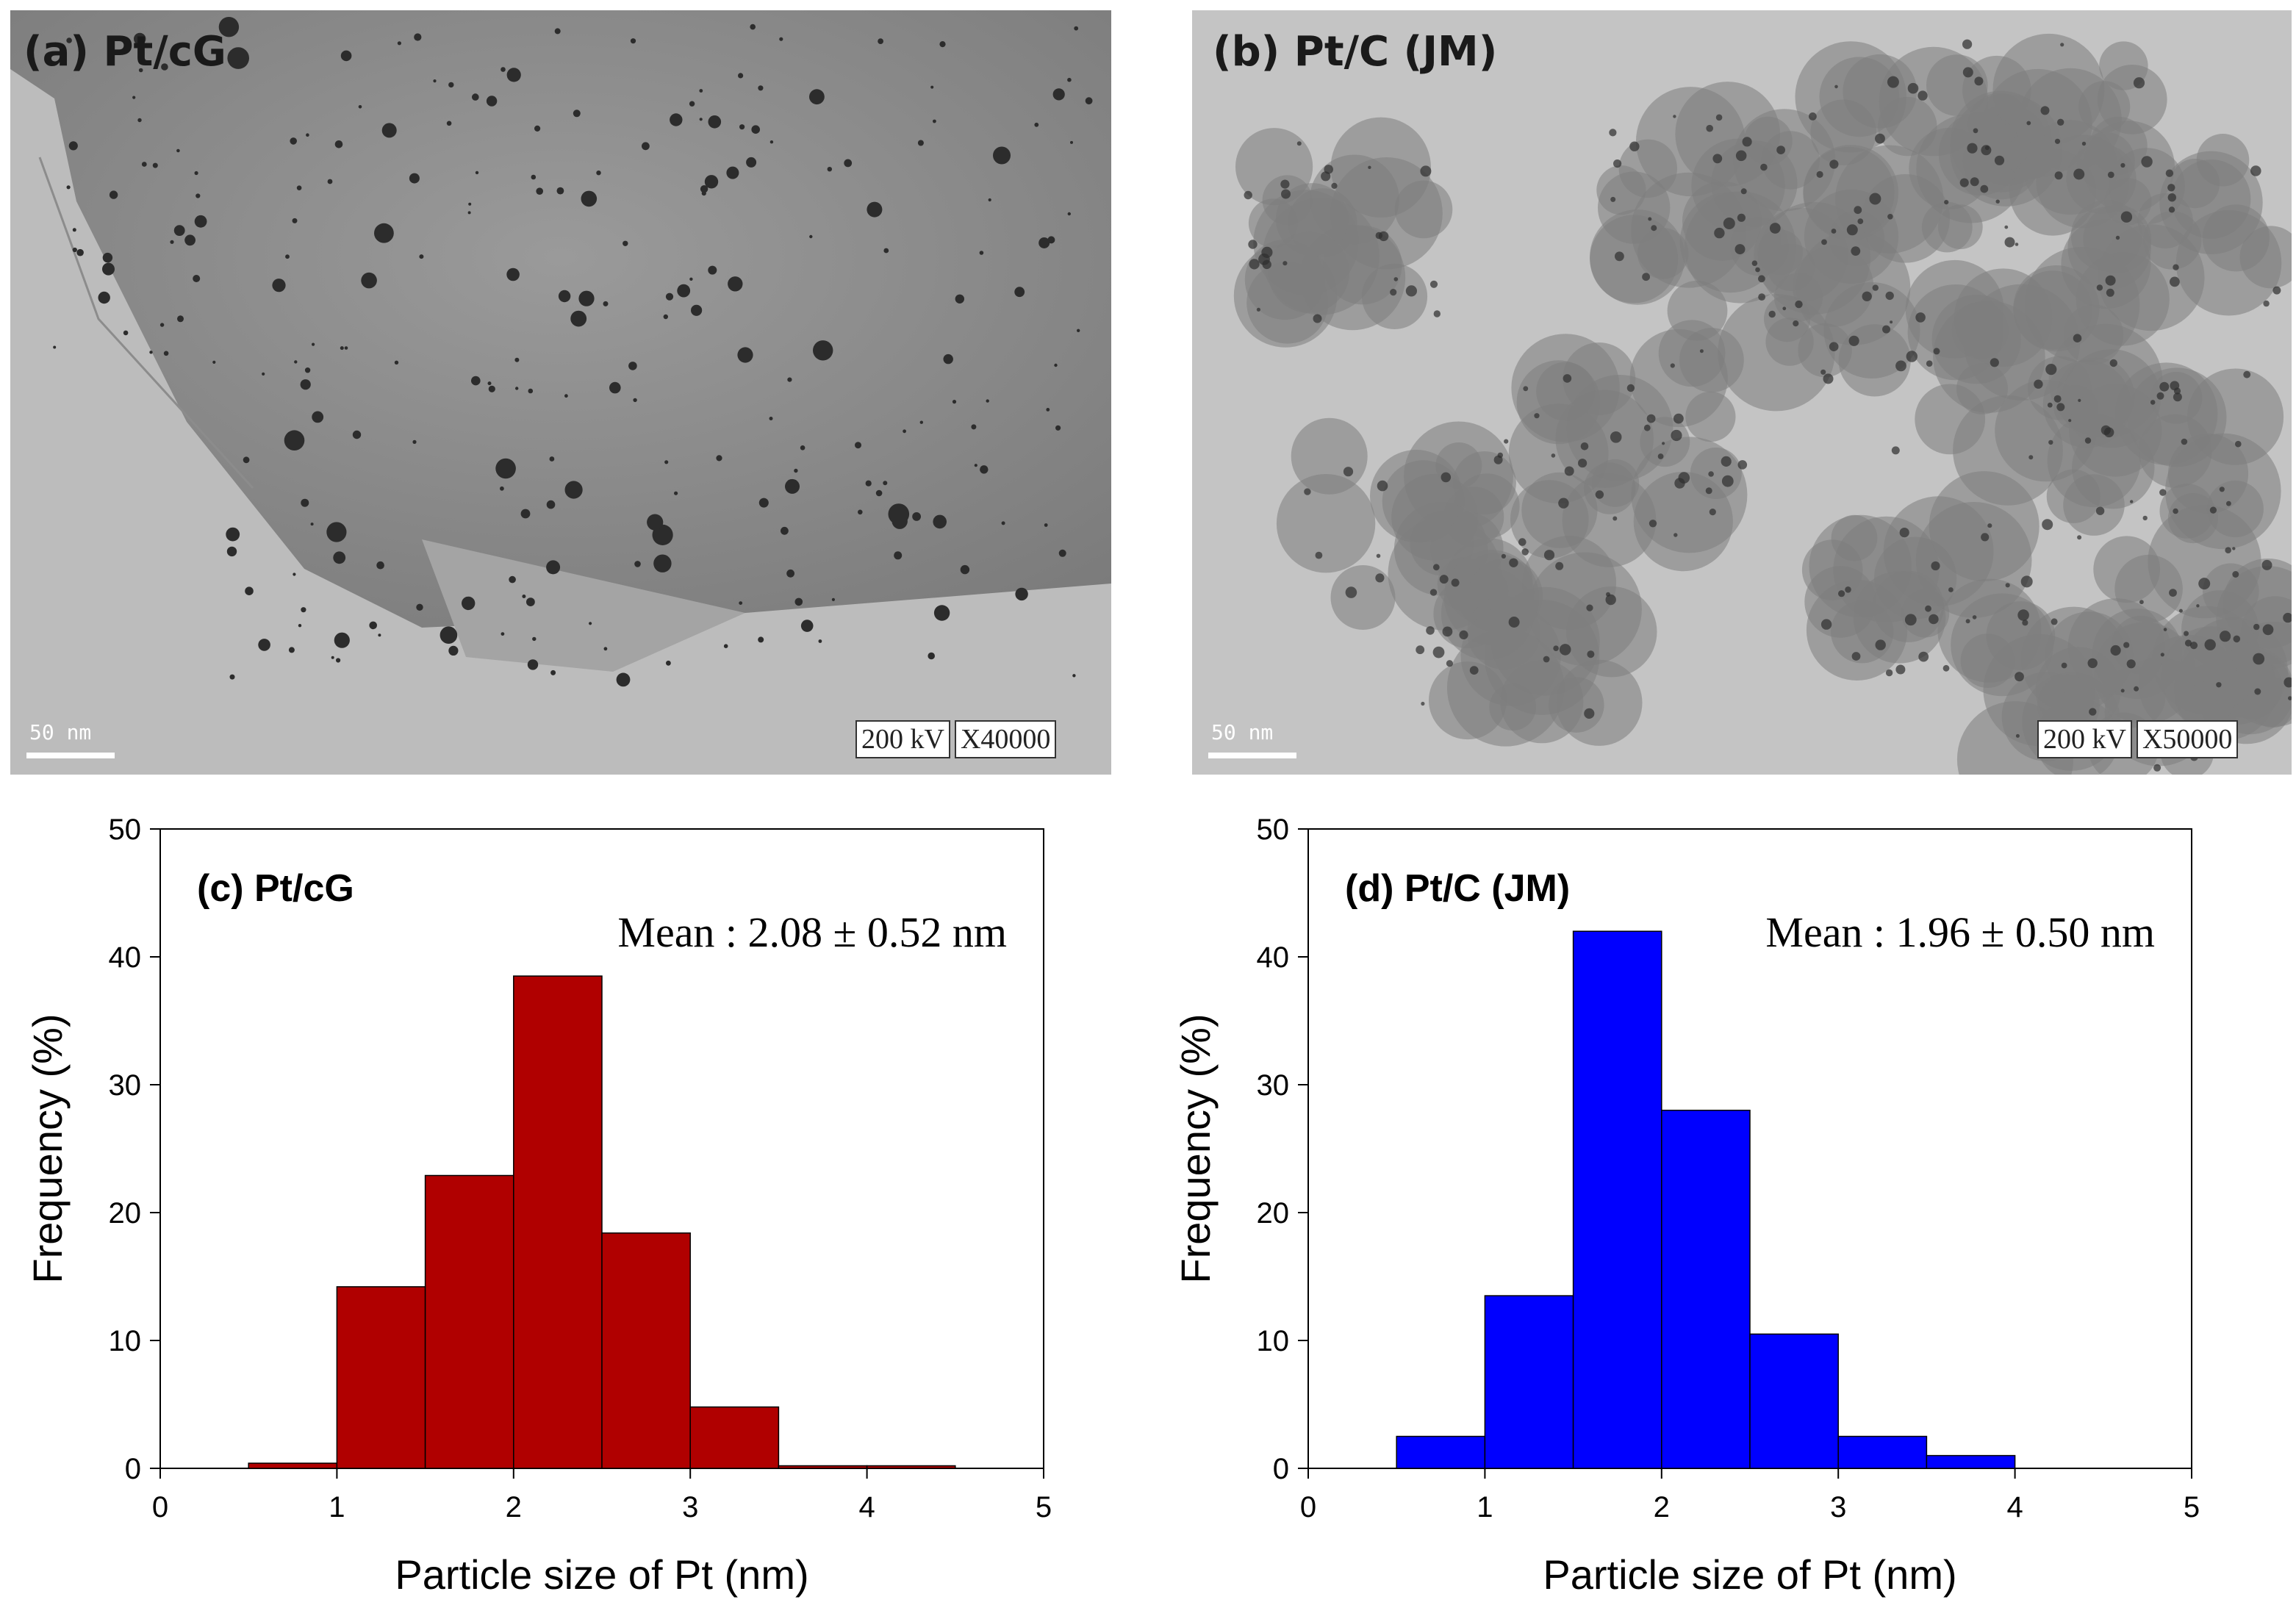  Describe the element at coordinates (125, 830) in the screenshot. I see `hist-c-y-tick-label: 50` at that location.